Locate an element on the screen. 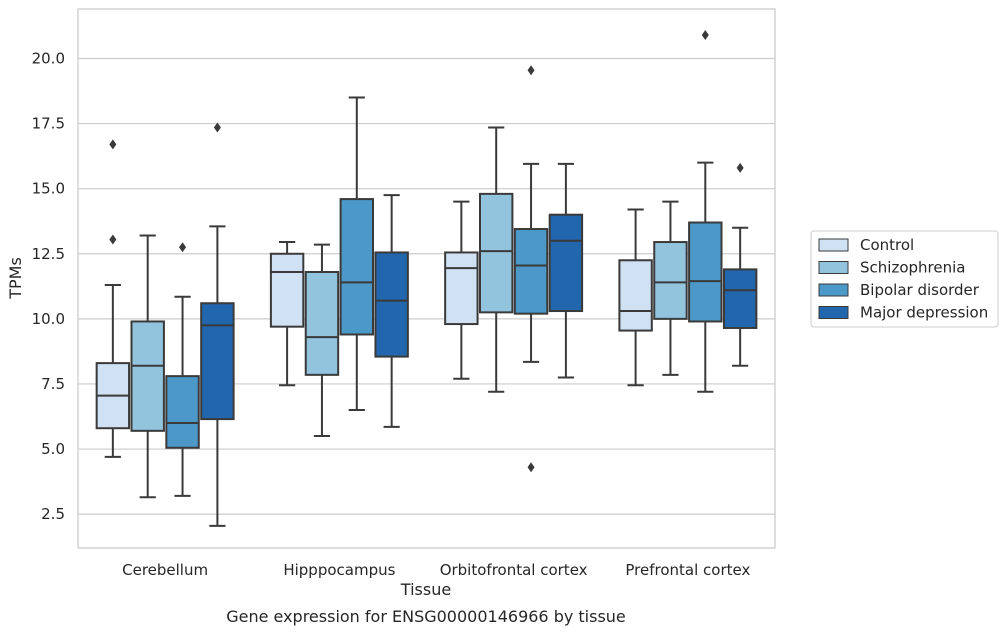 The image size is (1007, 634). y-axis-label: TPMs is located at coordinates (15, 278).